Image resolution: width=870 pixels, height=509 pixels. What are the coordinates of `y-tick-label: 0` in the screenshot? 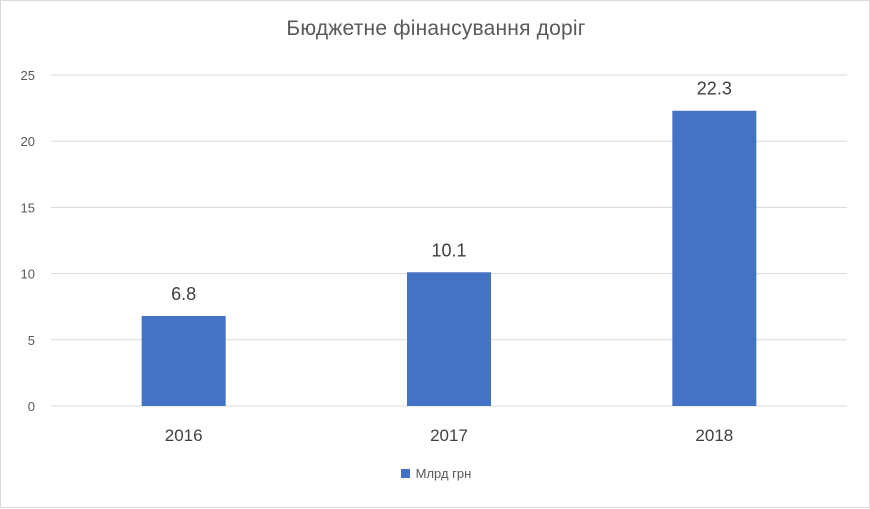 It's located at (31, 406).